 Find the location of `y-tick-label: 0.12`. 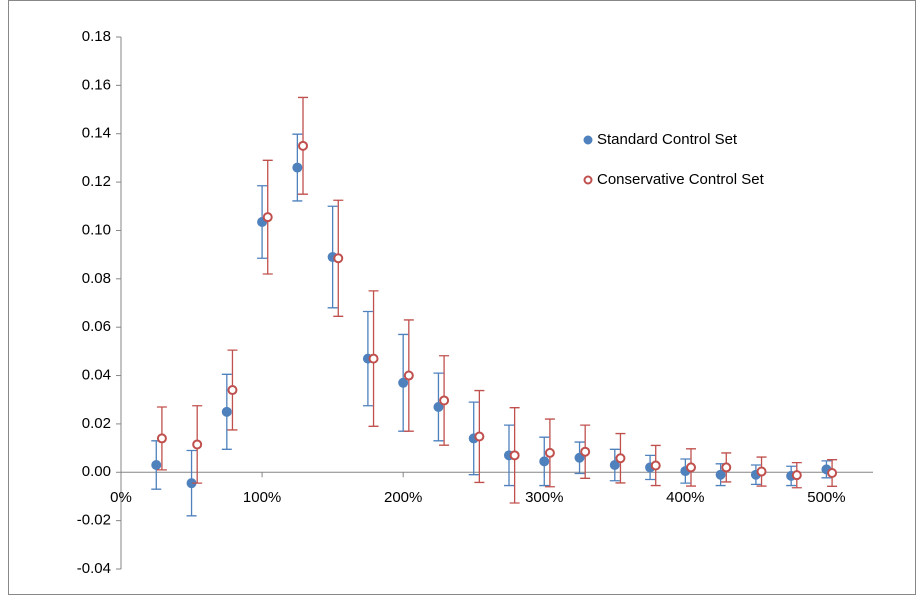

y-tick-label: 0.12 is located at coordinates (96, 181).